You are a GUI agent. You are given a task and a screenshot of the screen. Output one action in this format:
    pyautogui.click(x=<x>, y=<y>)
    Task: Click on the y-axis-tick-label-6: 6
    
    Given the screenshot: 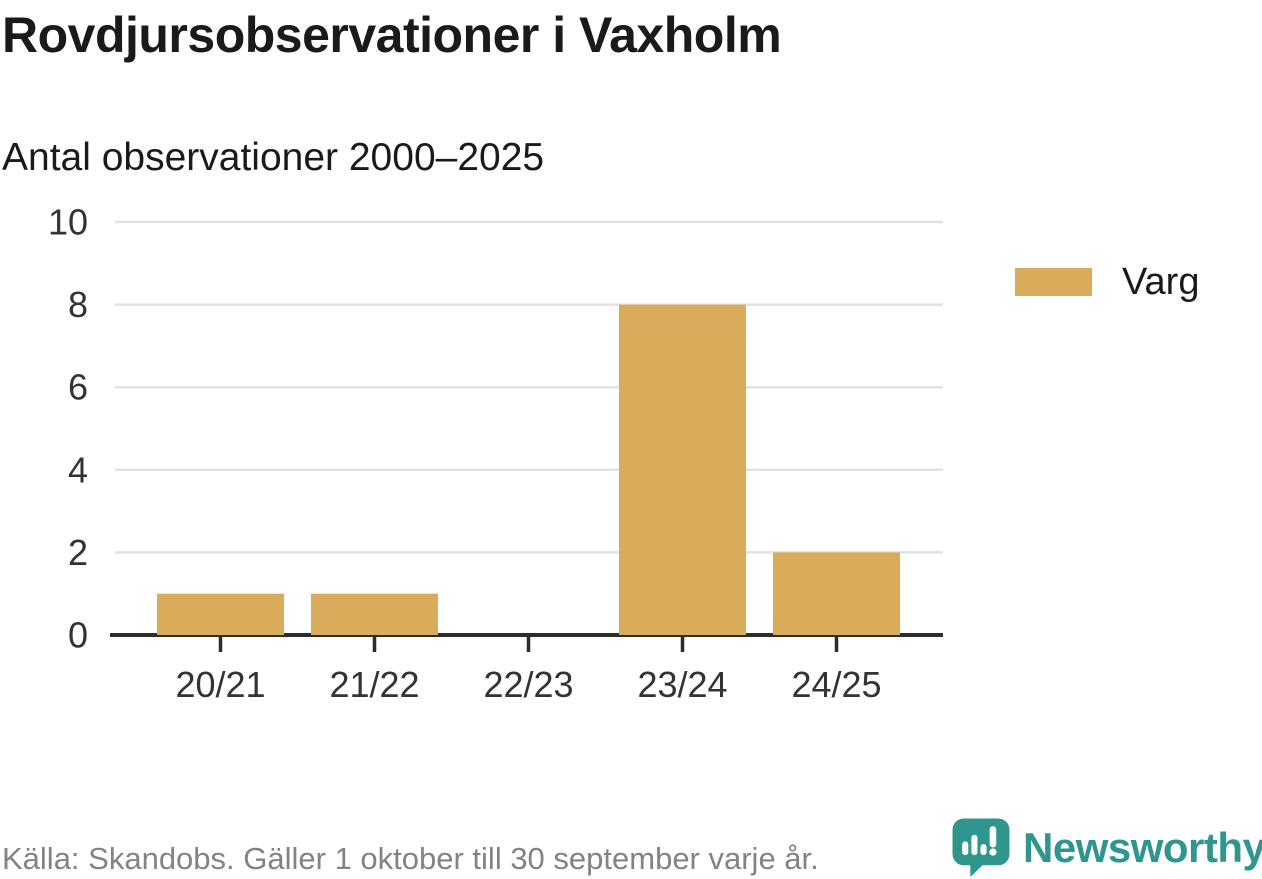 What is the action you would take?
    pyautogui.click(x=78, y=387)
    